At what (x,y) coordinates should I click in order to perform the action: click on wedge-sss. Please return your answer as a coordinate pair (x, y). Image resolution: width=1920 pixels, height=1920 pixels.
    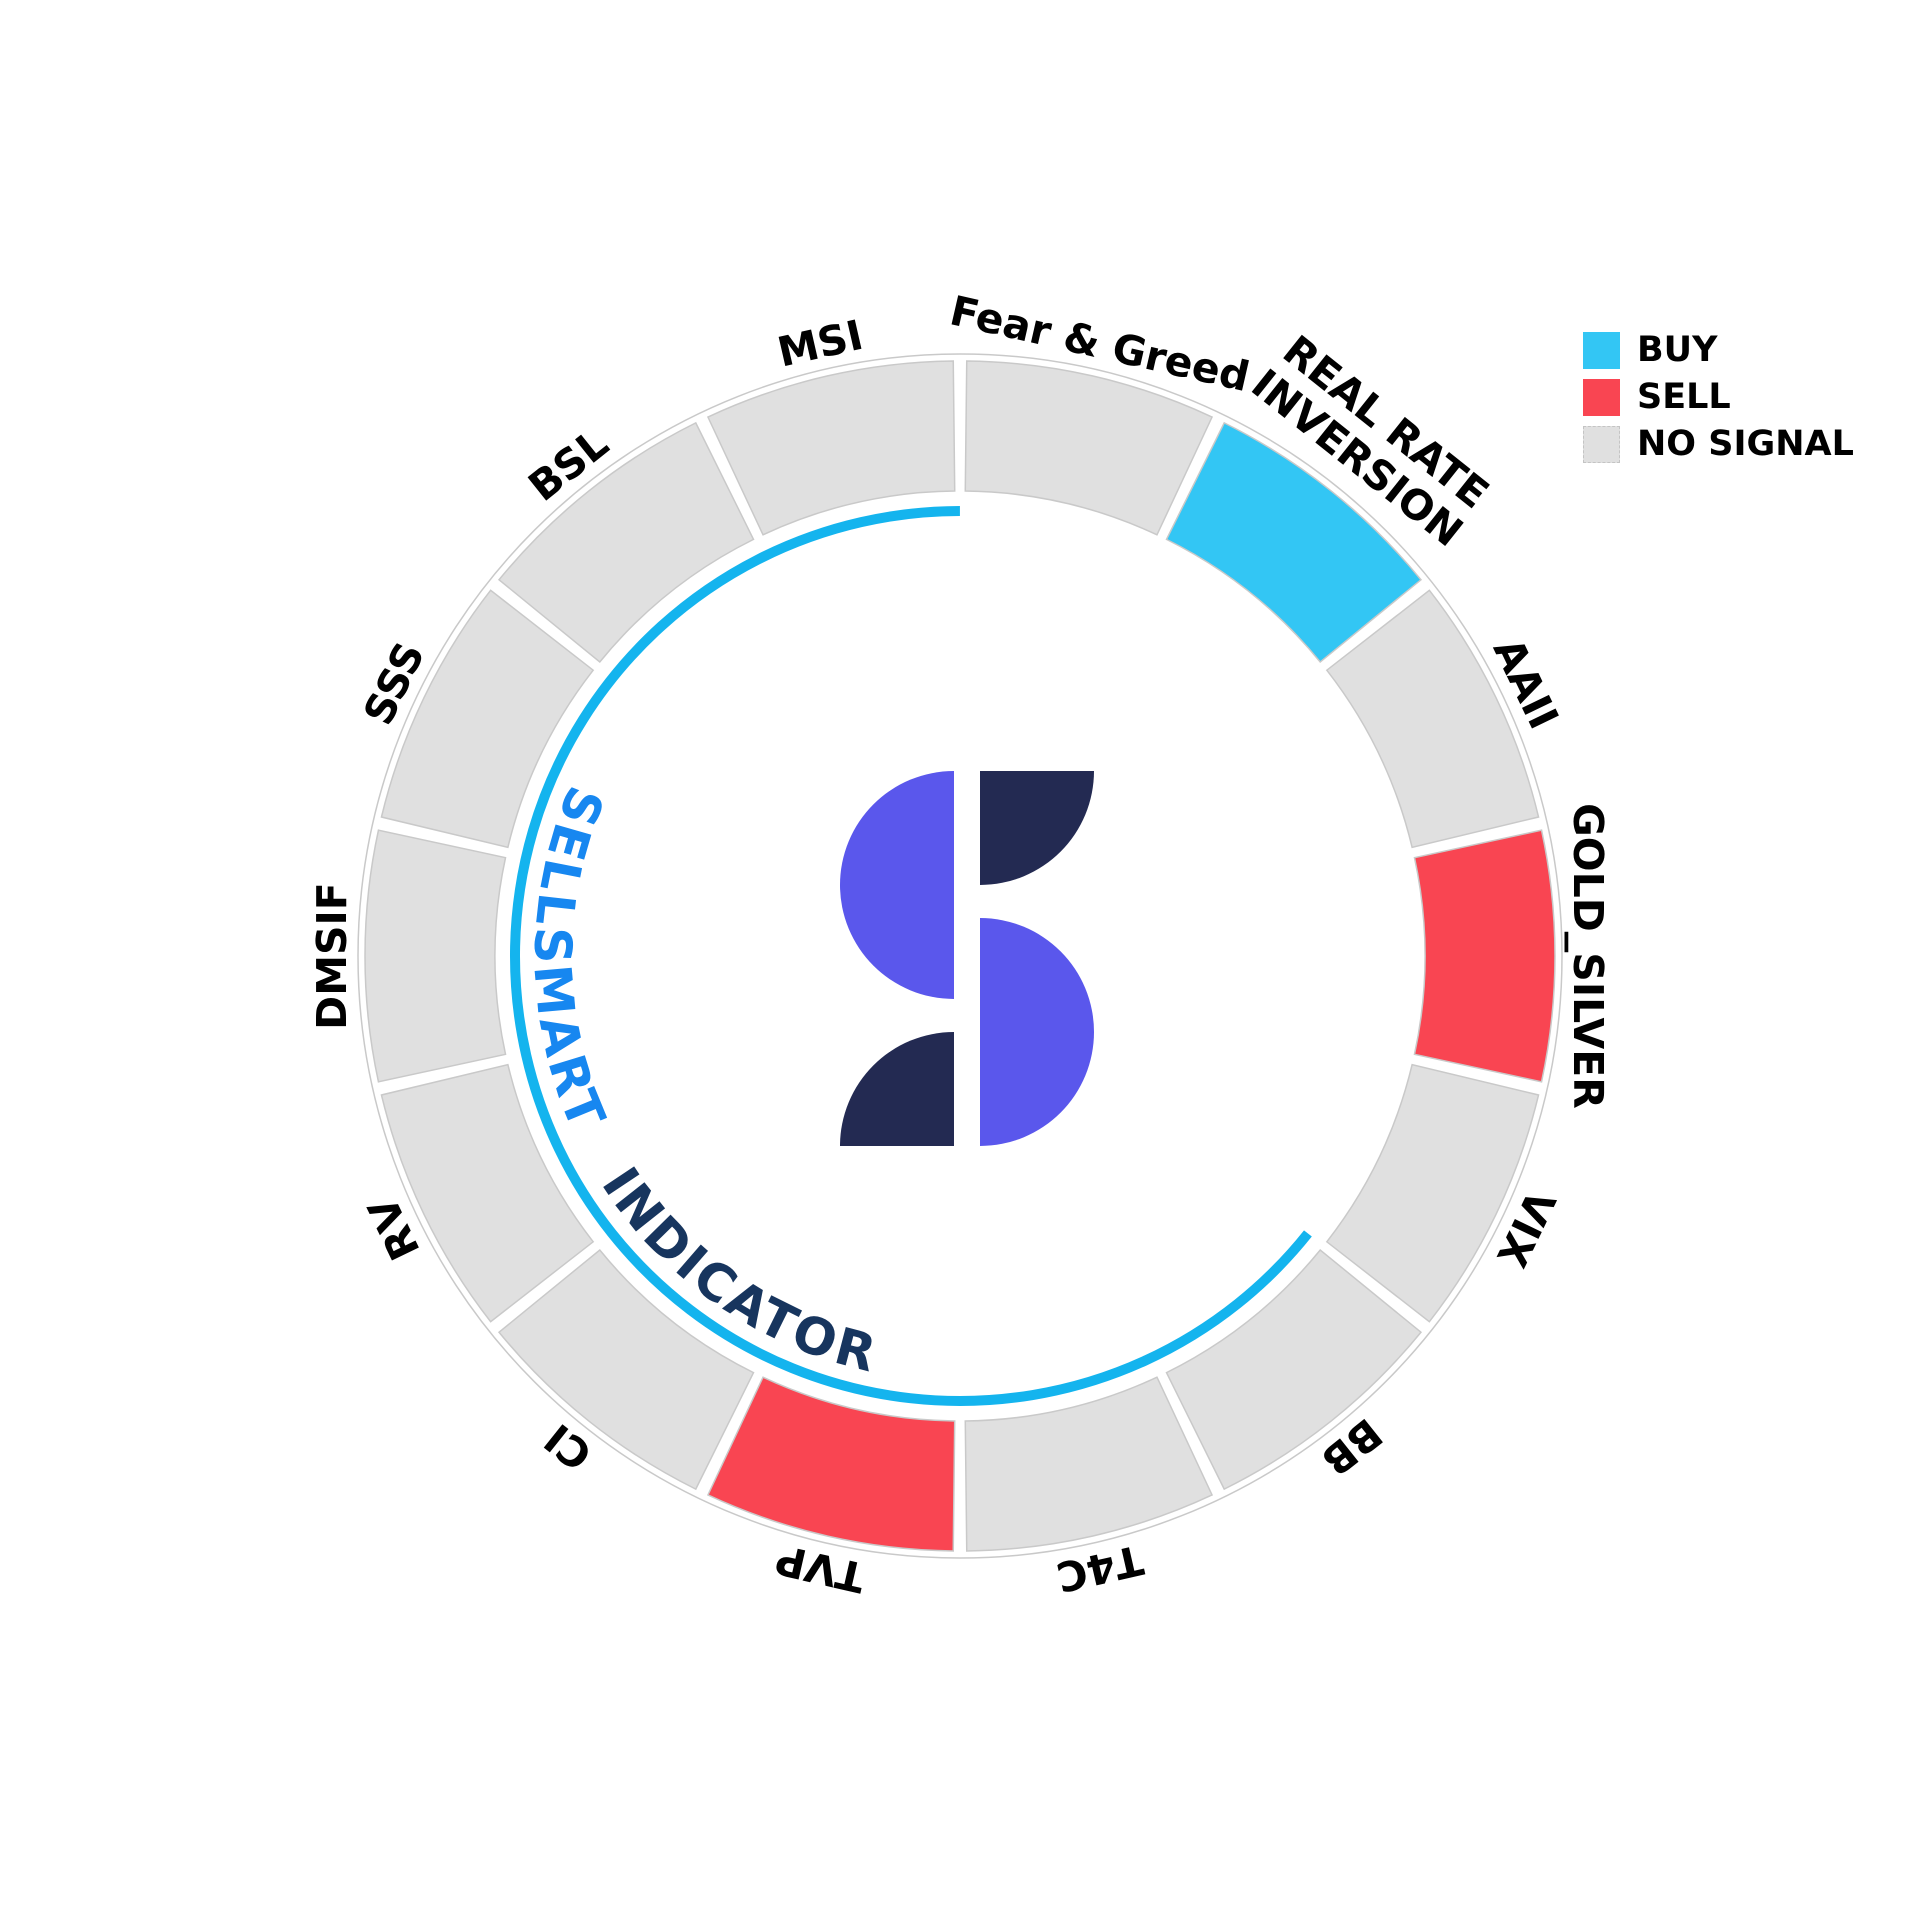
    Looking at the image, I should click on (487, 719).